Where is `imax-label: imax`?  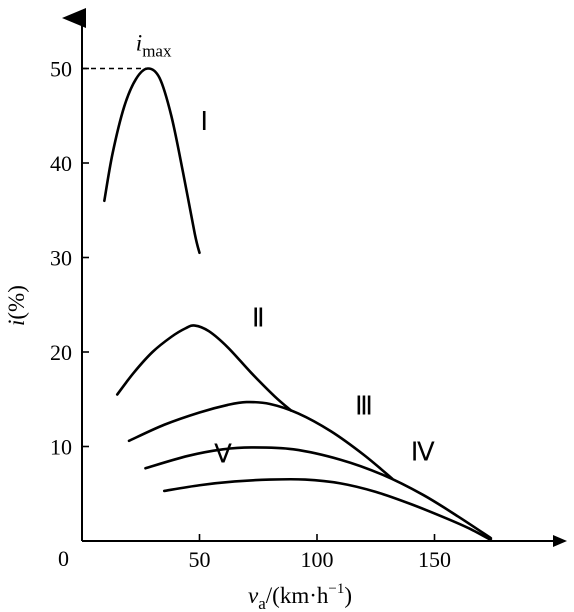 imax-label: imax is located at coordinates (154, 46).